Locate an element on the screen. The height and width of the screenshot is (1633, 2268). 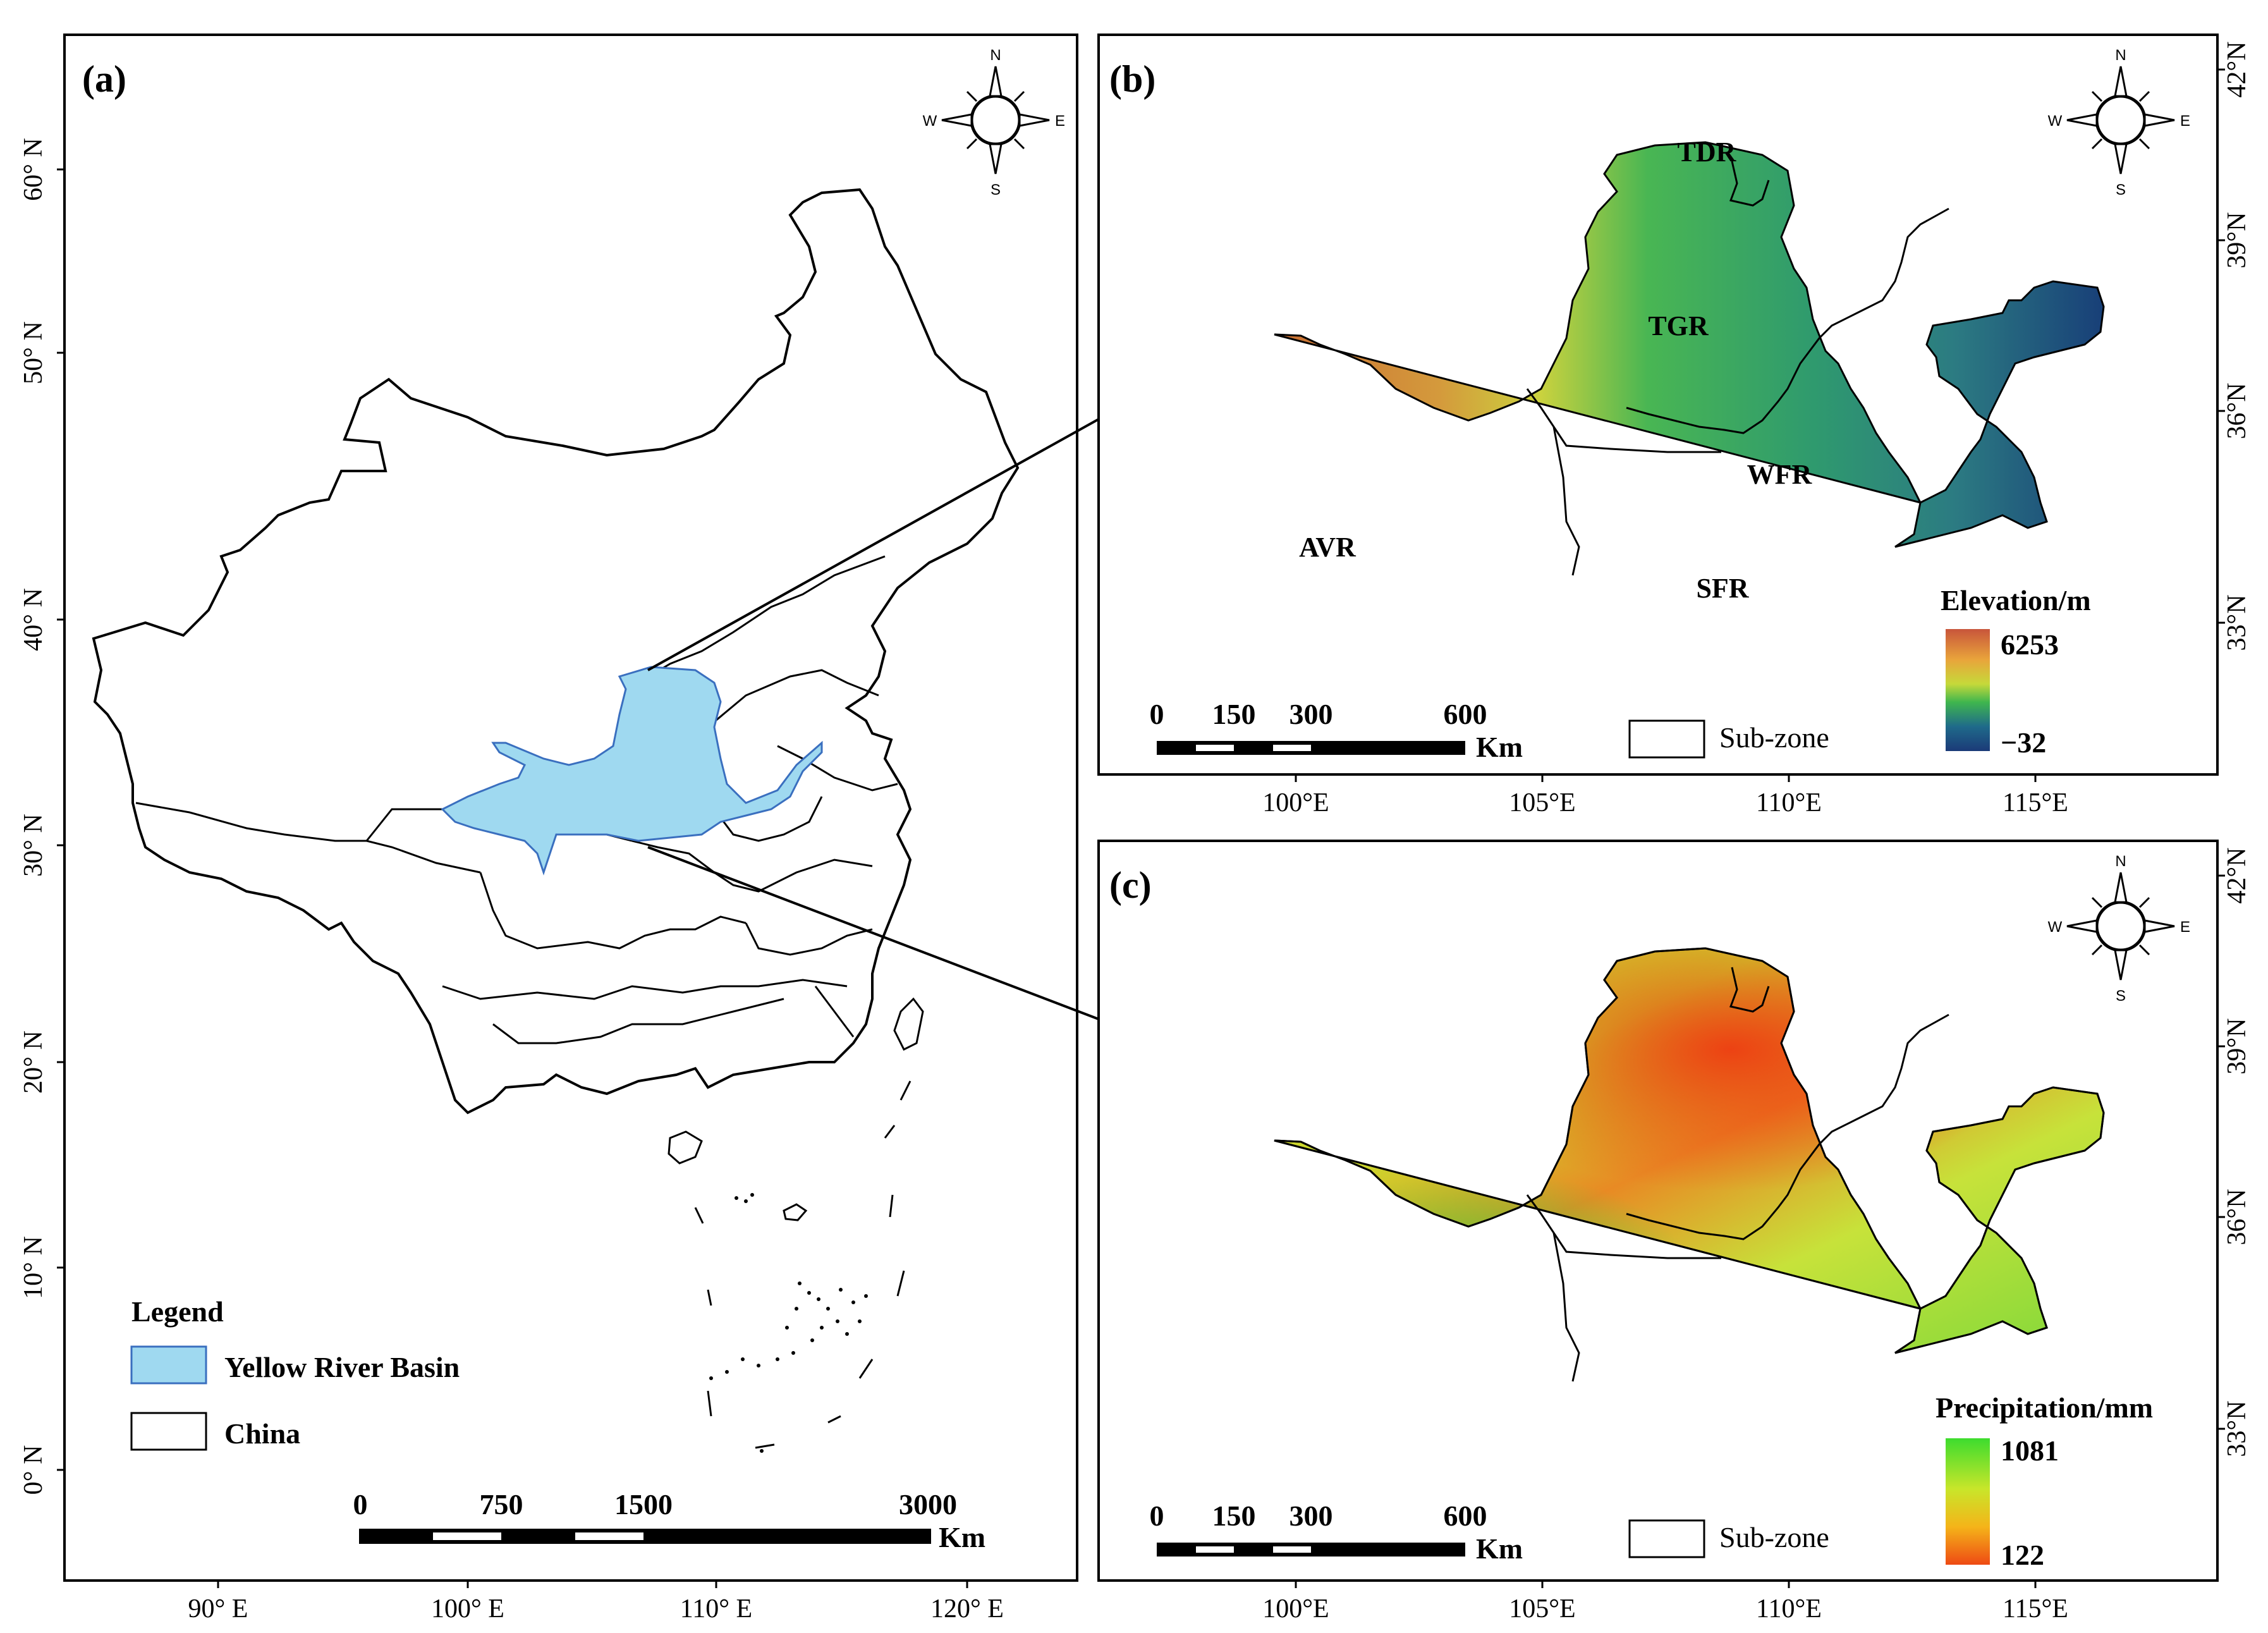
scale-tick: 1500 is located at coordinates (643, 1504).